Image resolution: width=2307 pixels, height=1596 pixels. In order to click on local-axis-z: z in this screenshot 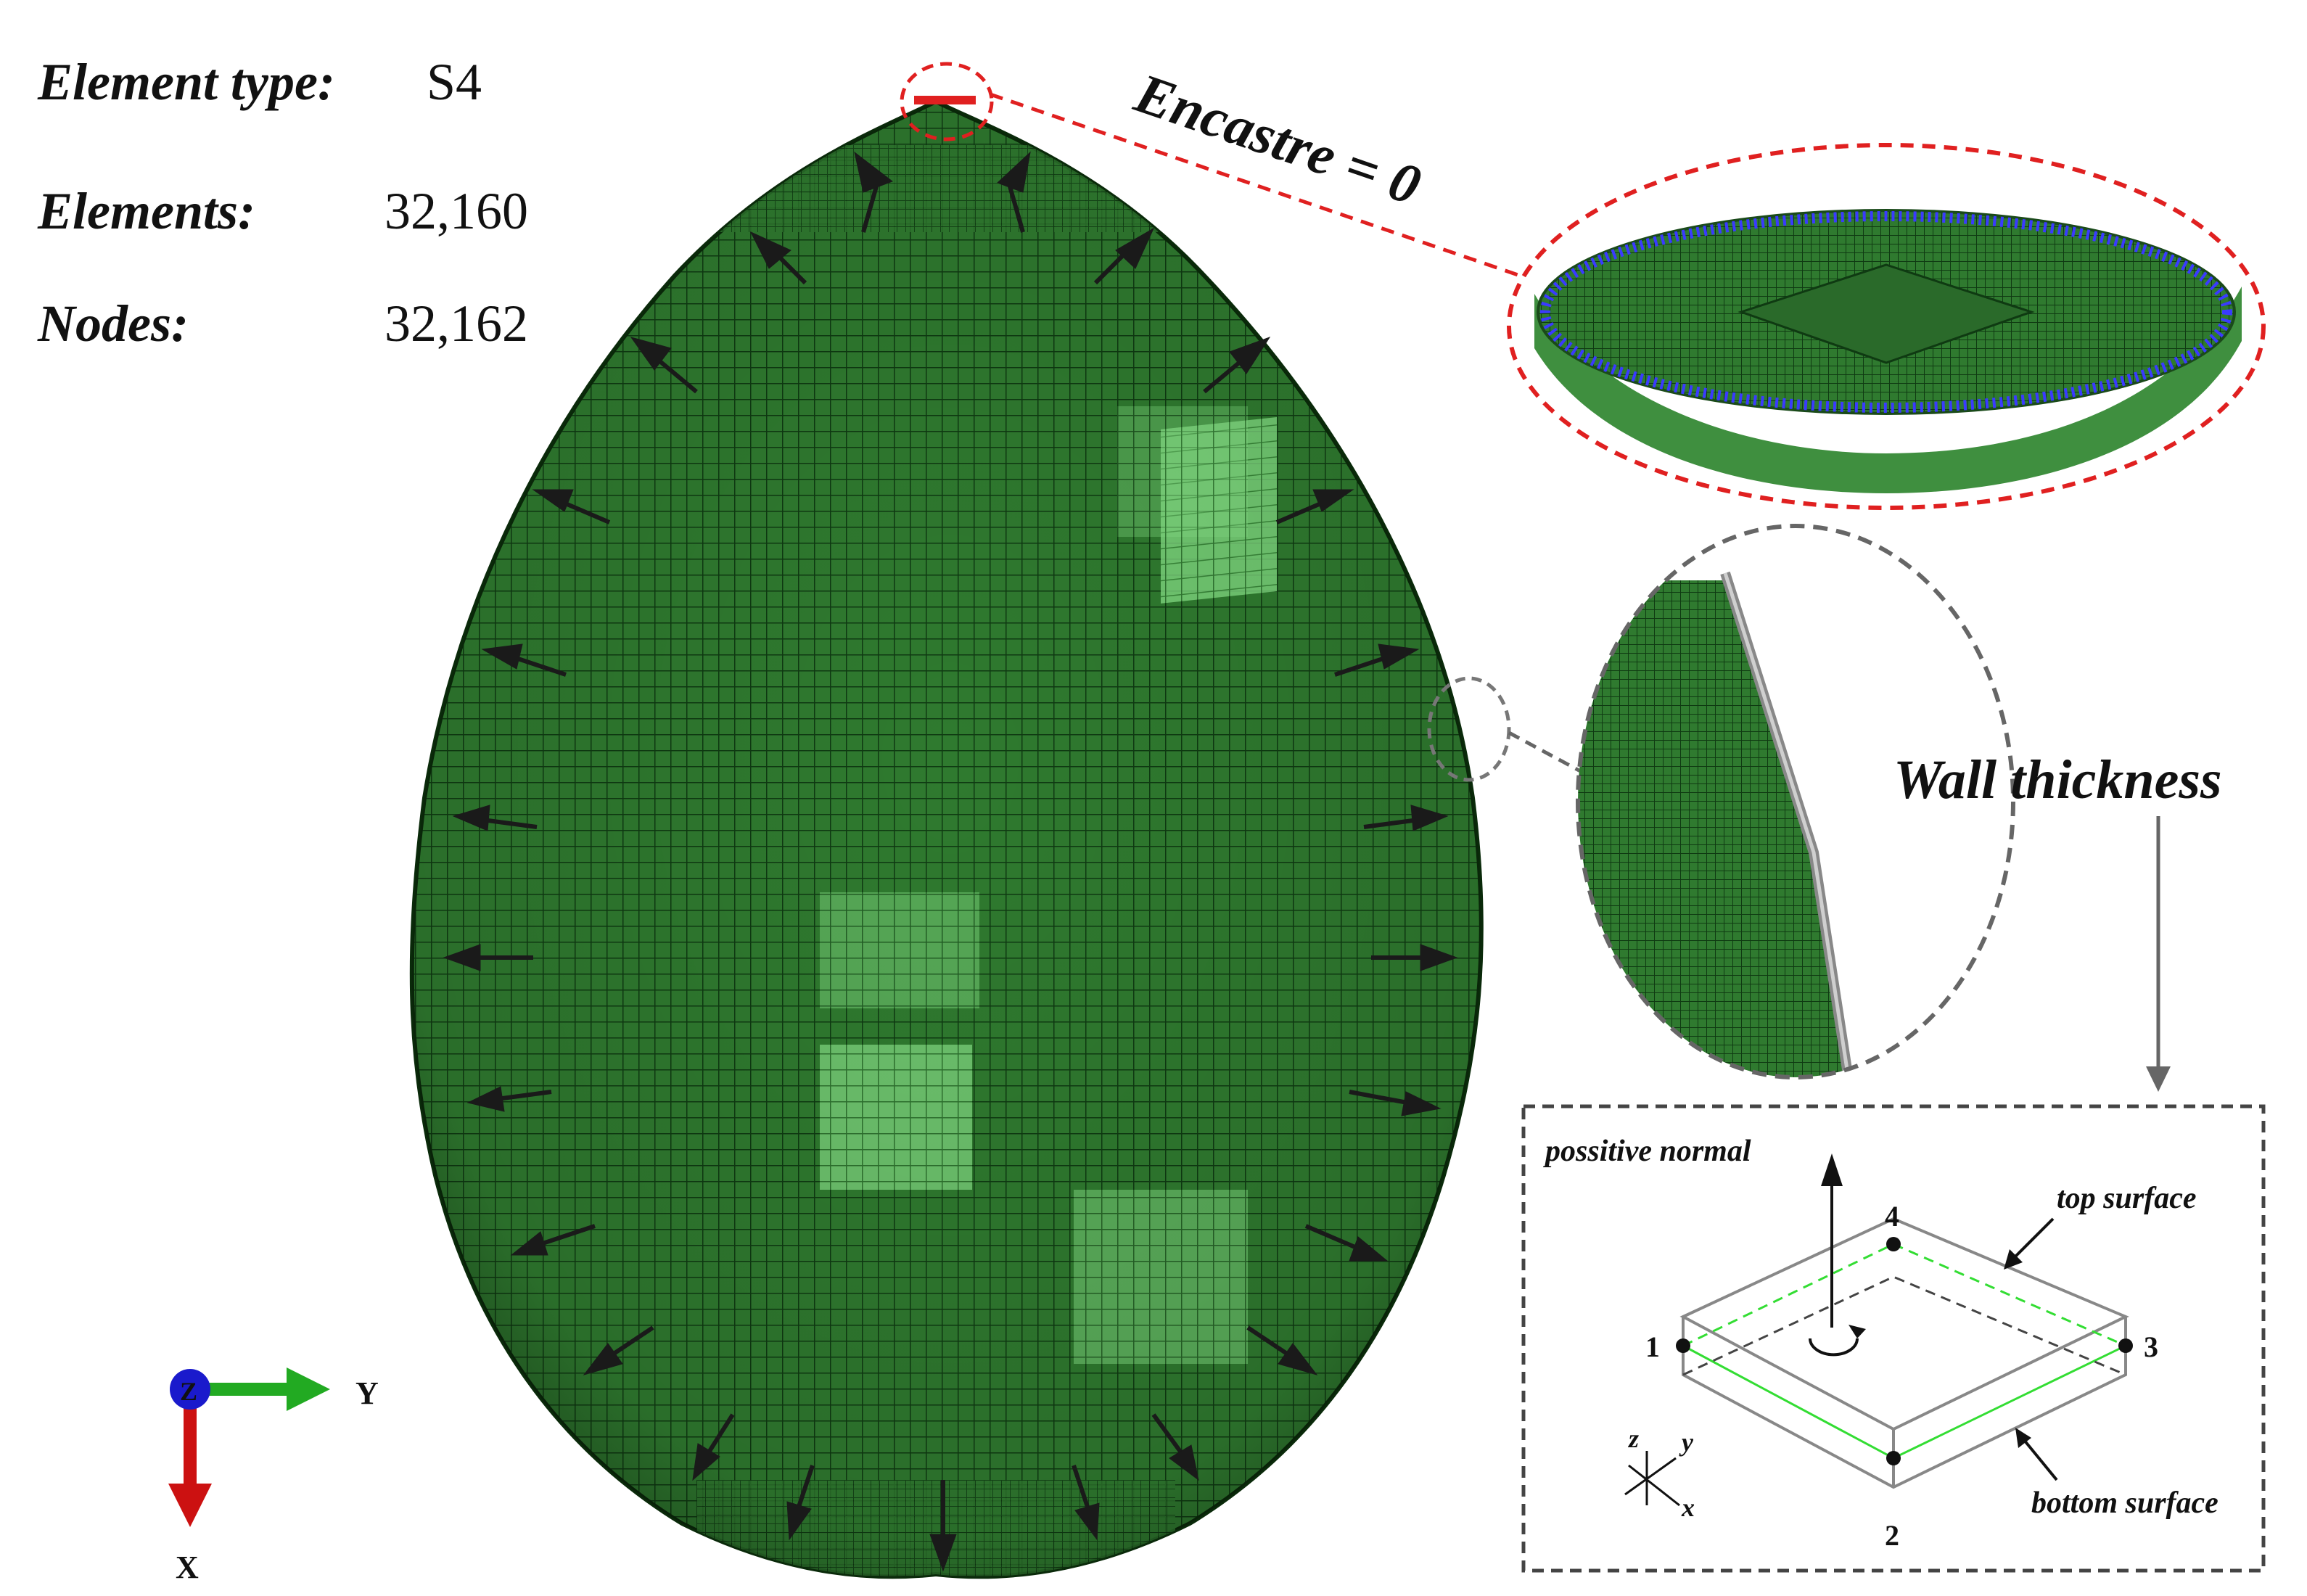, I will do `click(1633, 1438)`.